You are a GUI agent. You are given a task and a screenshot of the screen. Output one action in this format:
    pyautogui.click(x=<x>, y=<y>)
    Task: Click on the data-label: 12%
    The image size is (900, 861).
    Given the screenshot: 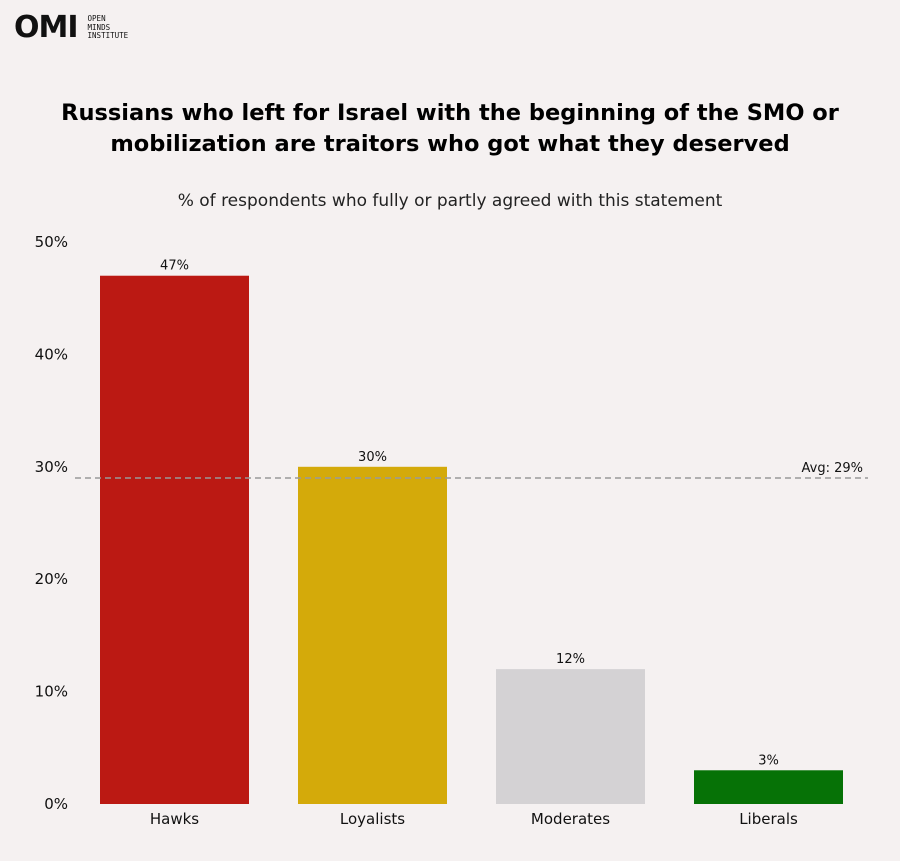 What is the action you would take?
    pyautogui.click(x=570, y=659)
    